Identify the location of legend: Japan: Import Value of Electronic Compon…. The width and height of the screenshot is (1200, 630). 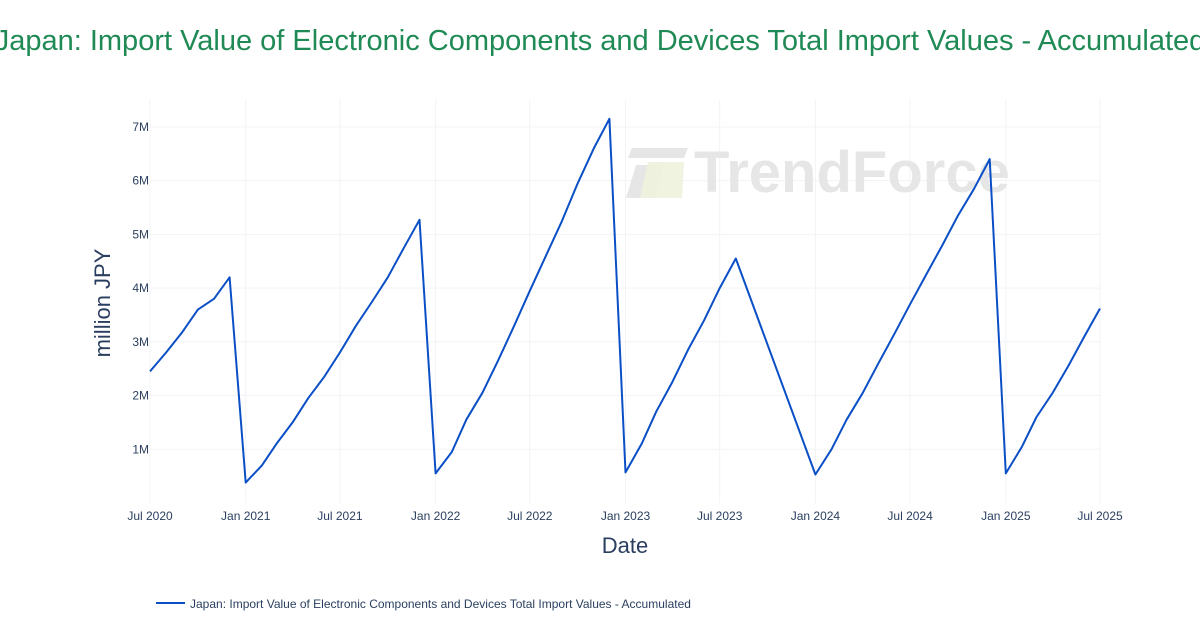
(423, 604).